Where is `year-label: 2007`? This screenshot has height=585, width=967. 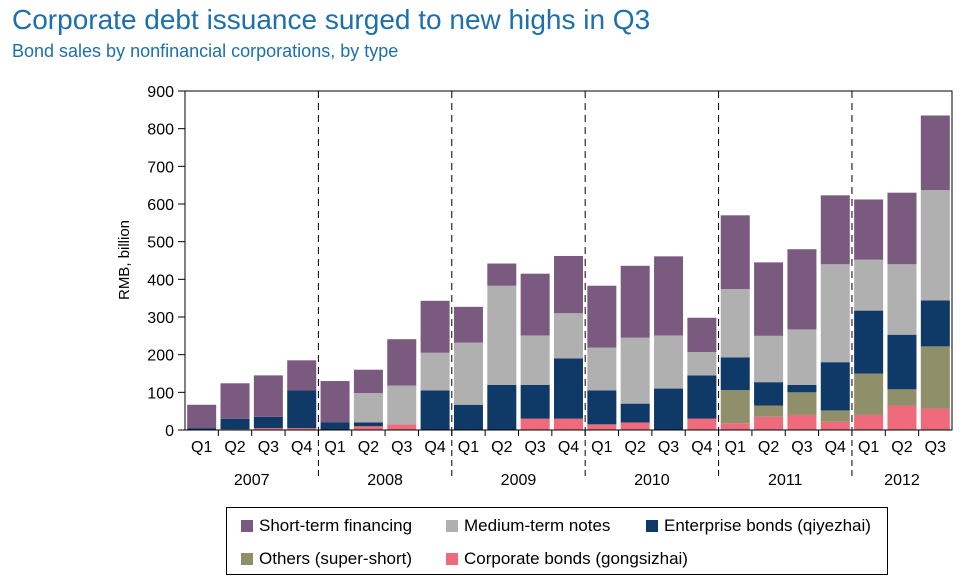 year-label: 2007 is located at coordinates (252, 480).